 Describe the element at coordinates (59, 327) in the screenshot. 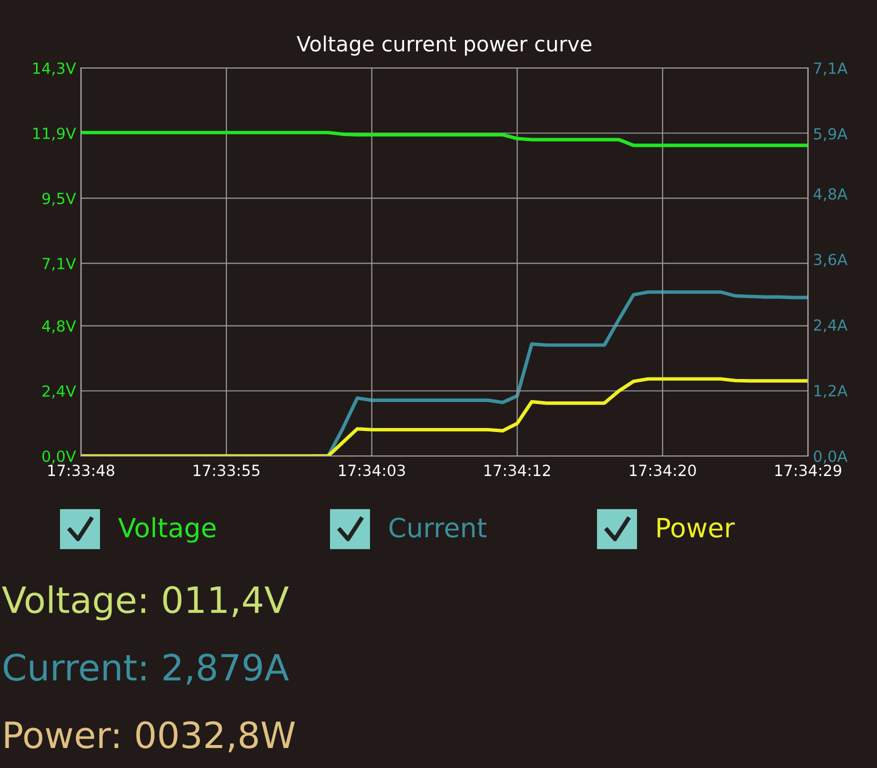

I see `y-tick-label: 4,8V` at that location.